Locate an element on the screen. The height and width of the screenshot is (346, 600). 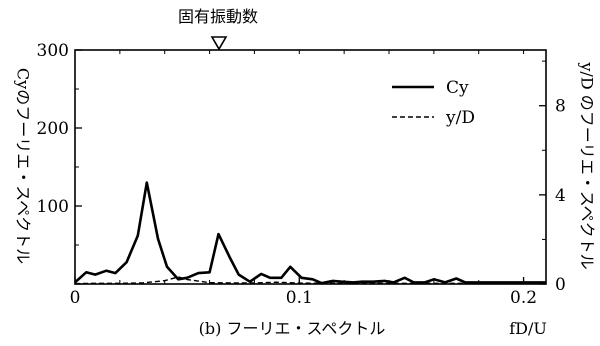
legend: Cy y/D is located at coordinates (433, 103).